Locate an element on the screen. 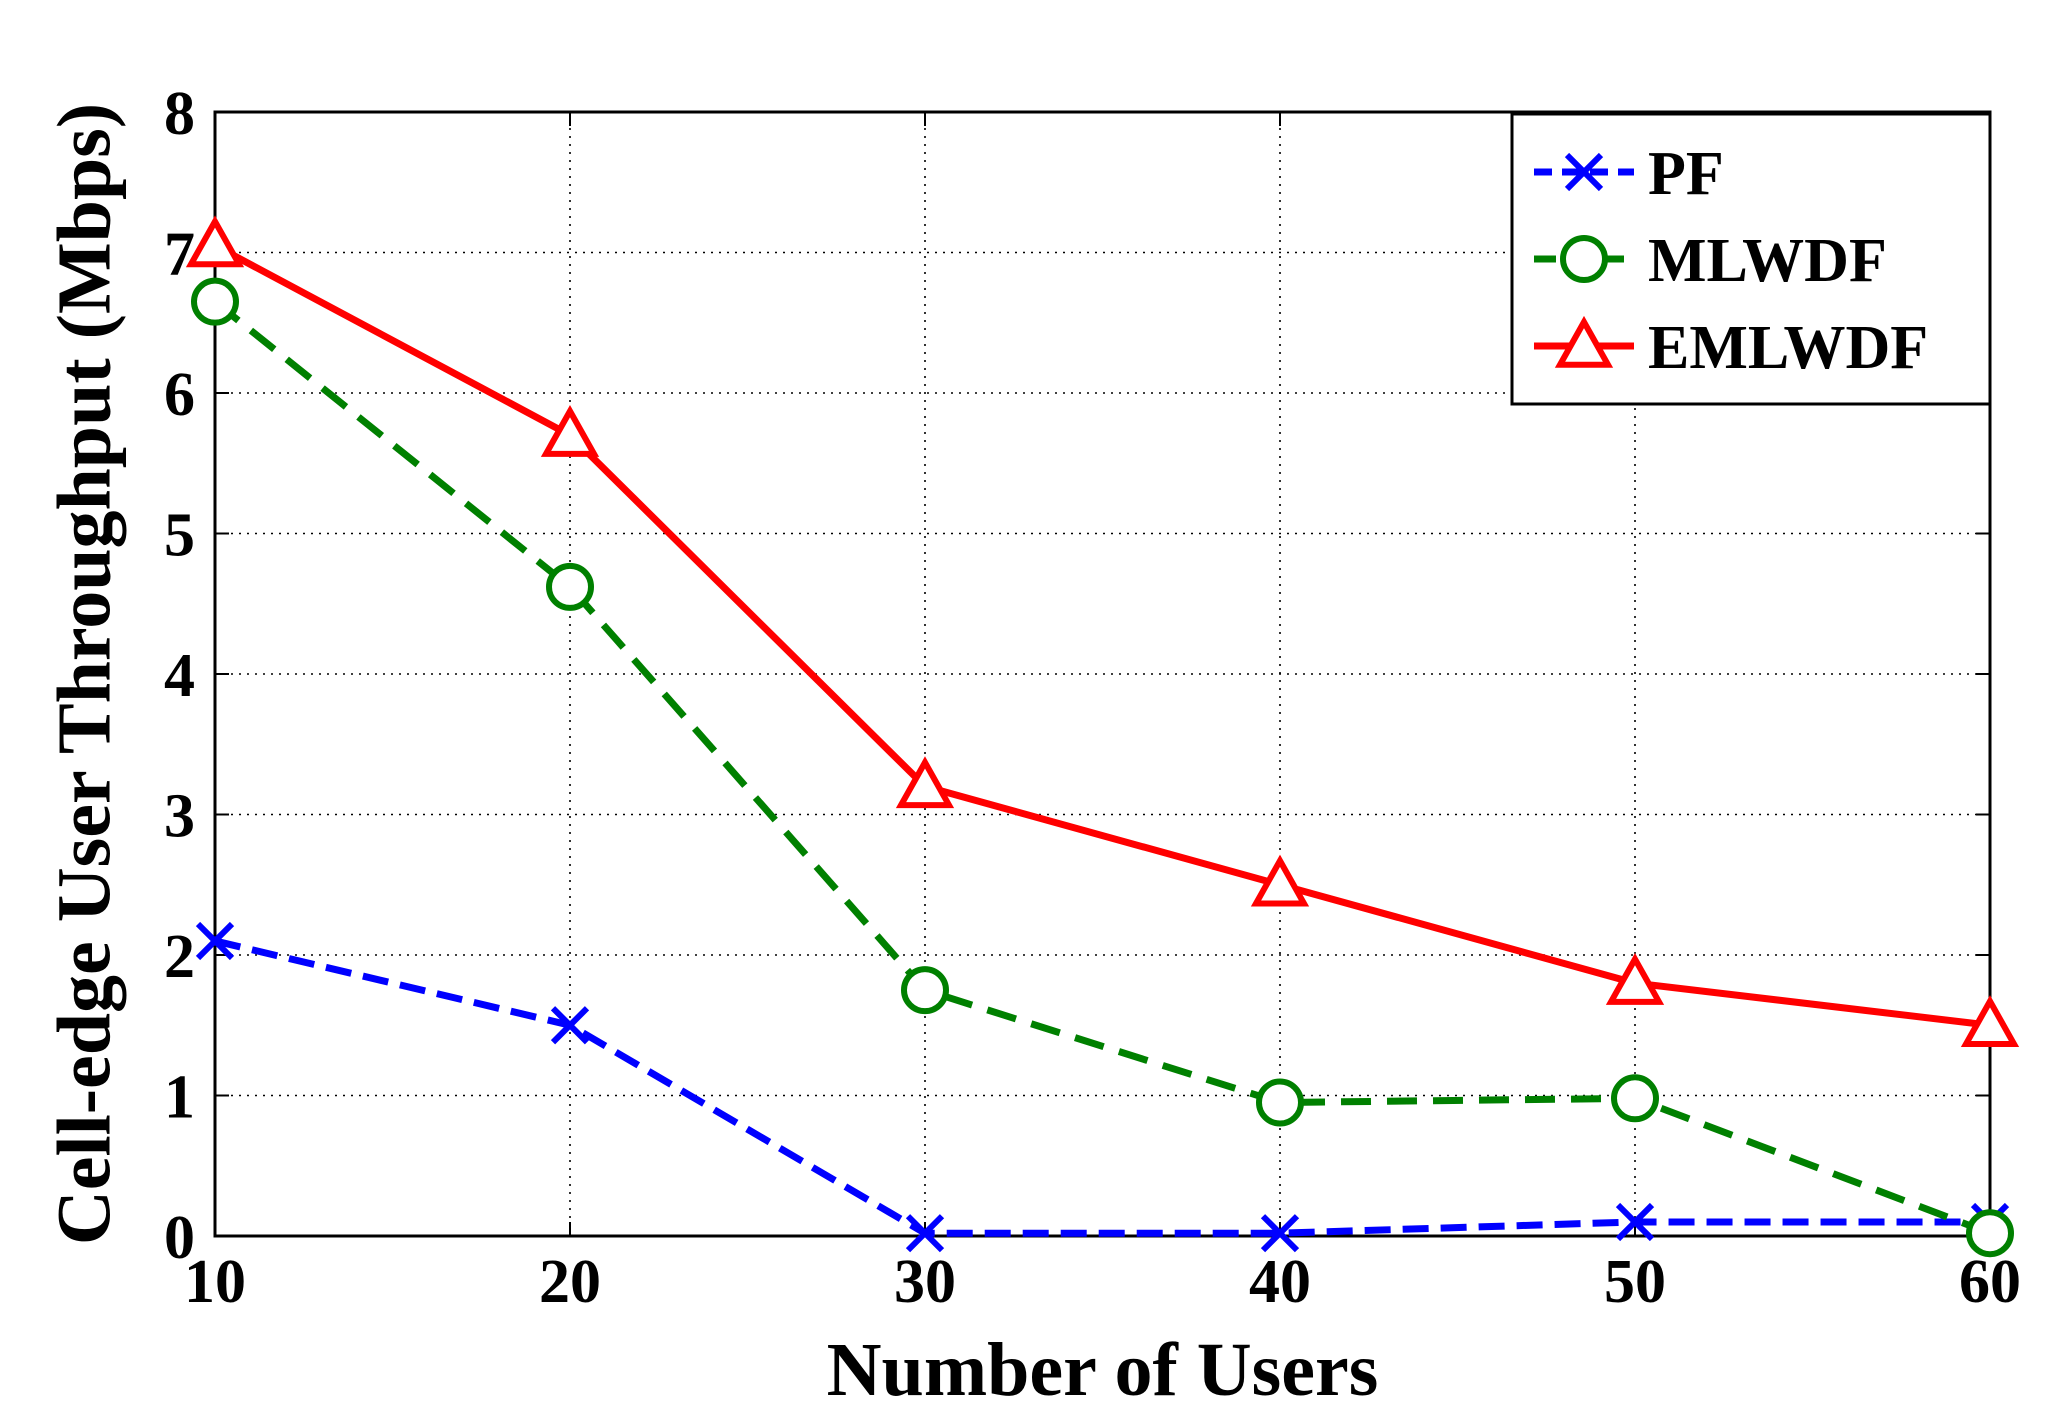  y-tick-label: 4 is located at coordinates (179, 676).